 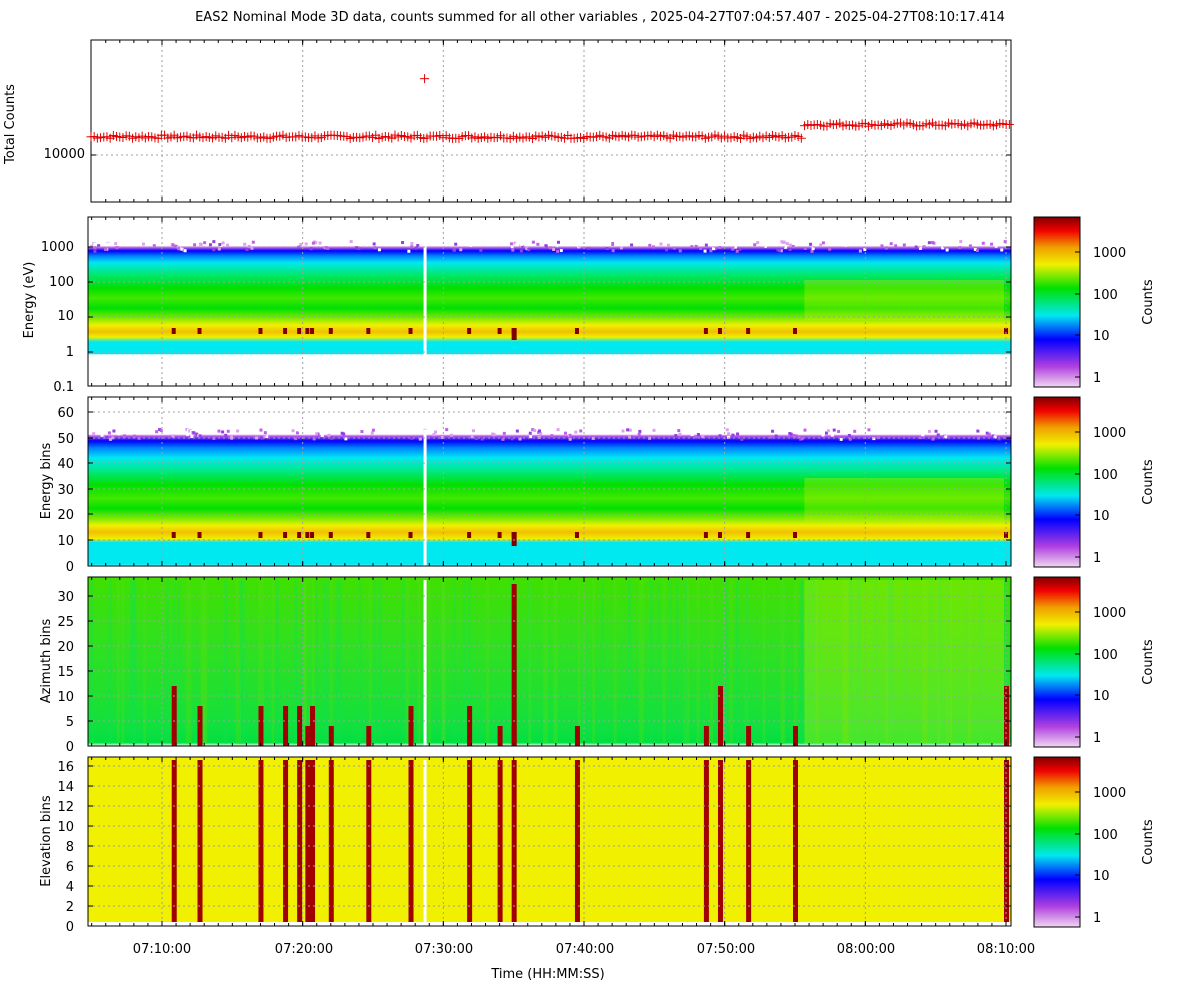 I want to click on total-counts-point, so click(x=801, y=138).